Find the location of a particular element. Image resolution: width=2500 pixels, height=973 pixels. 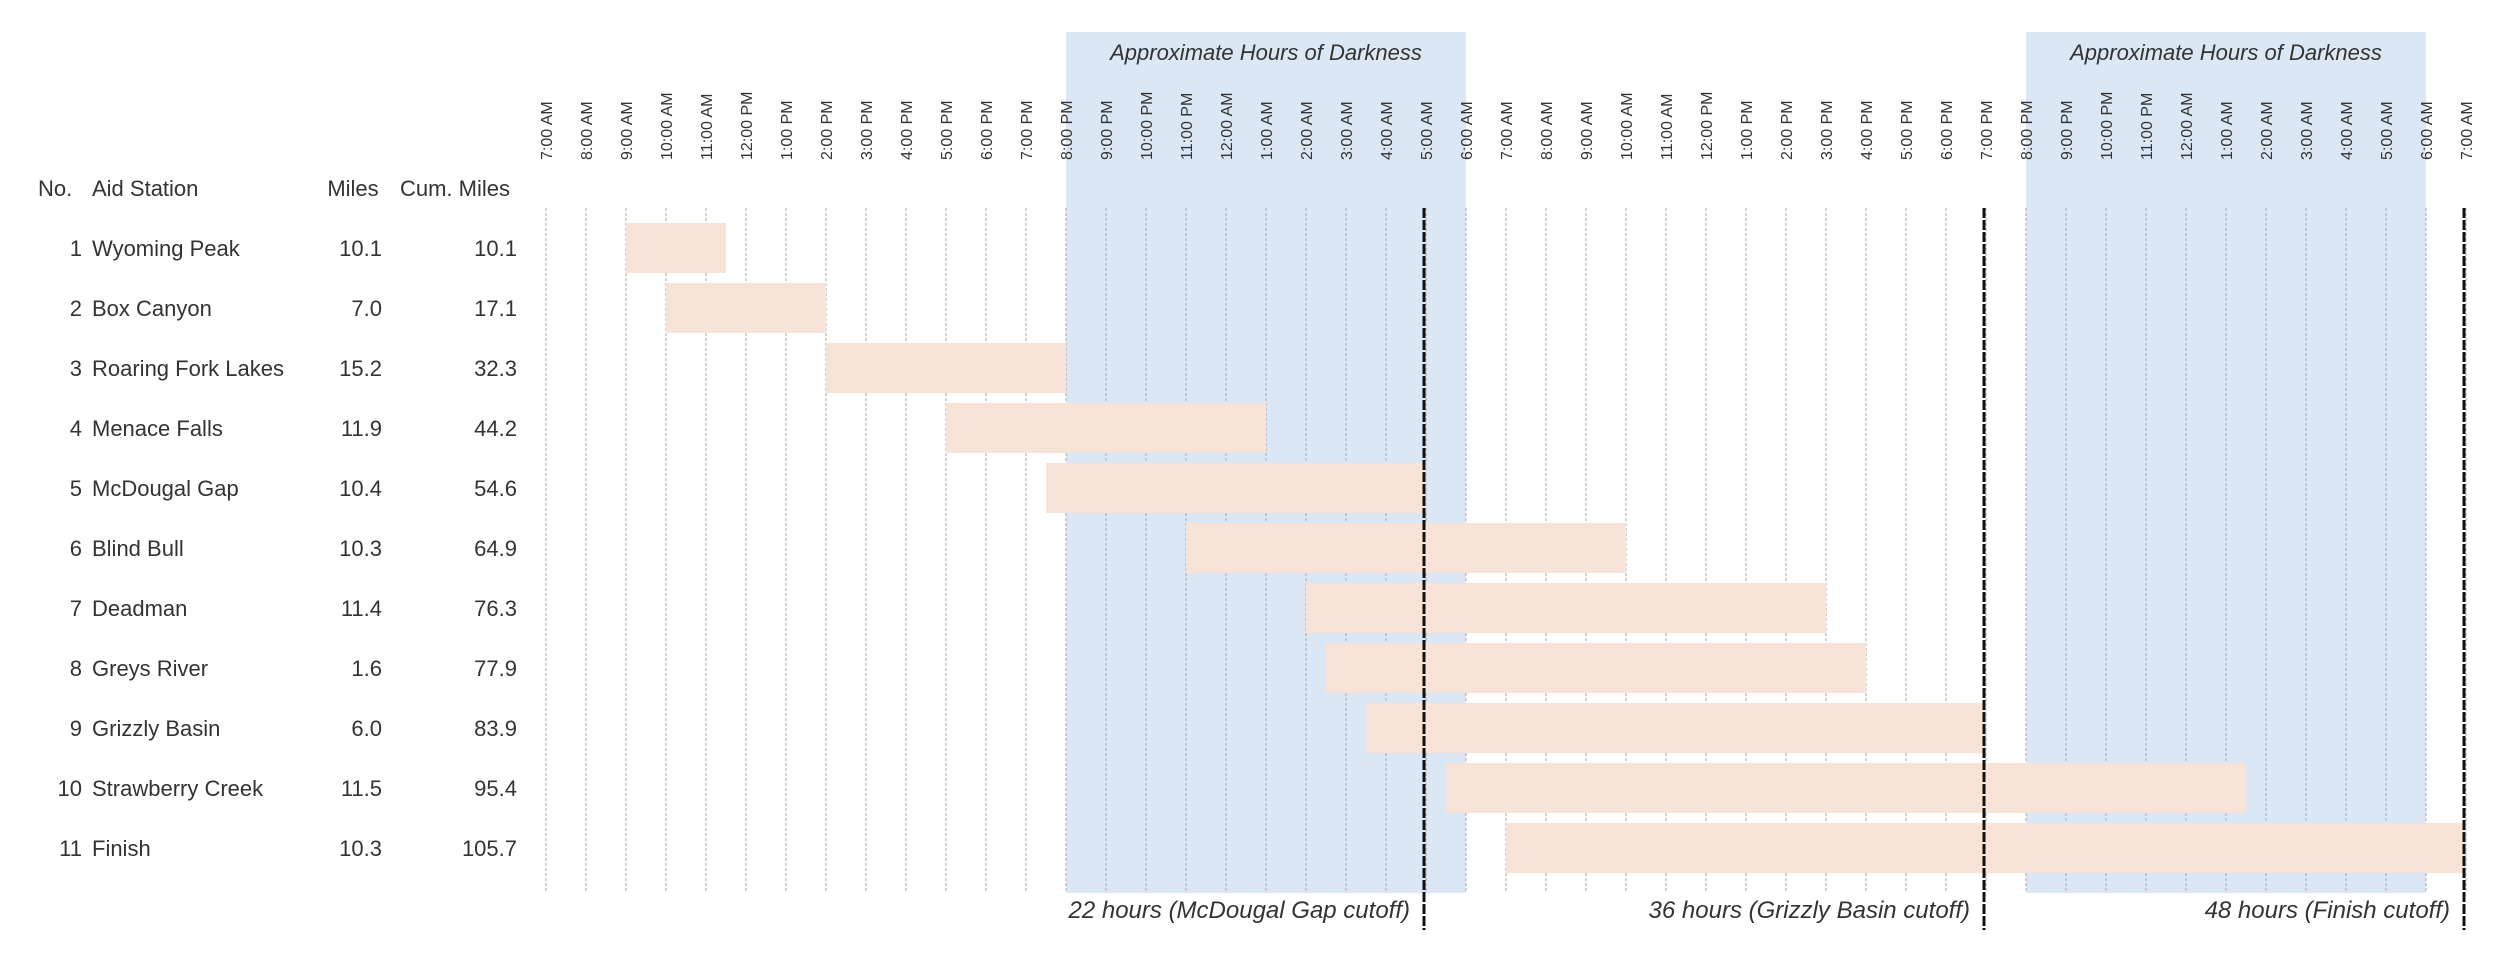

row-station-6: Blind Bull is located at coordinates (138, 548).